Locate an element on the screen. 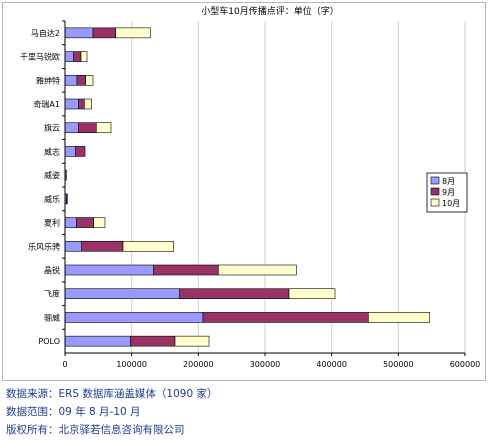 This screenshot has width=490, height=441. category-label: 威姿 is located at coordinates (52, 175).